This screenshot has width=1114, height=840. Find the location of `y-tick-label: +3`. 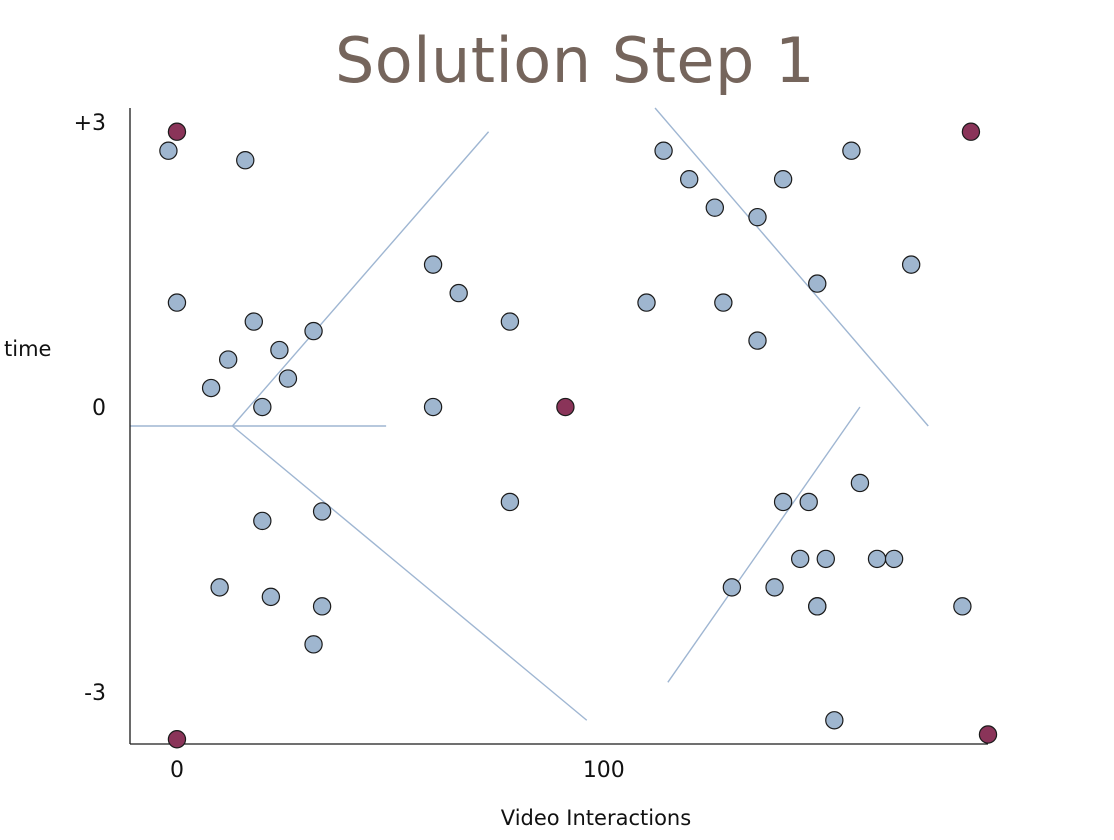

y-tick-label: +3 is located at coordinates (90, 123).